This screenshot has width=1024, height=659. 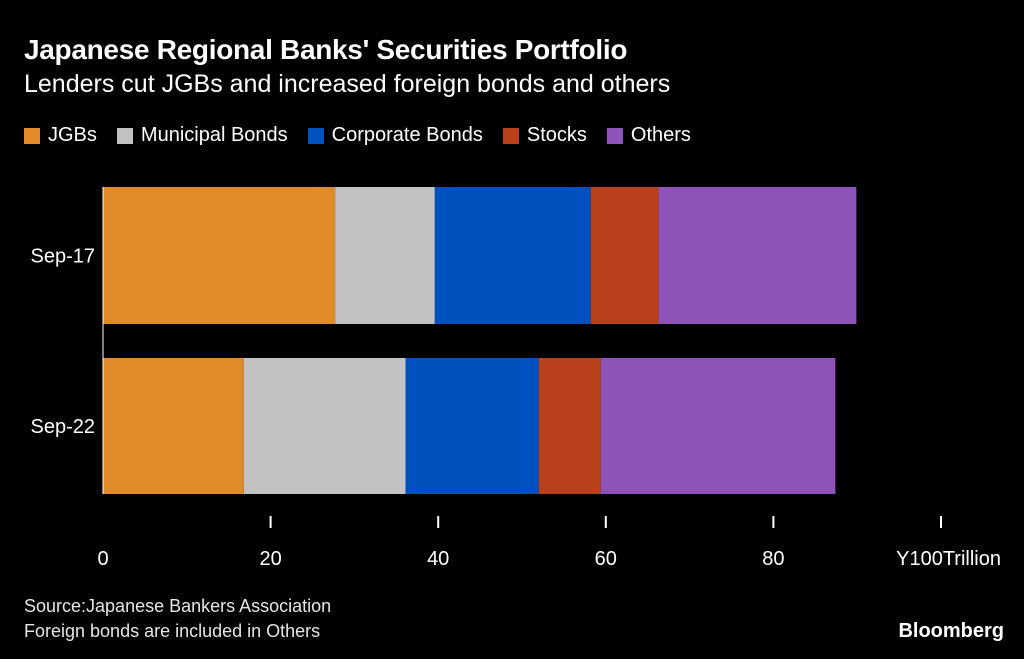 What do you see at coordinates (72, 135) in the screenshot?
I see `legend-label-jgbs: JGBs` at bounding box center [72, 135].